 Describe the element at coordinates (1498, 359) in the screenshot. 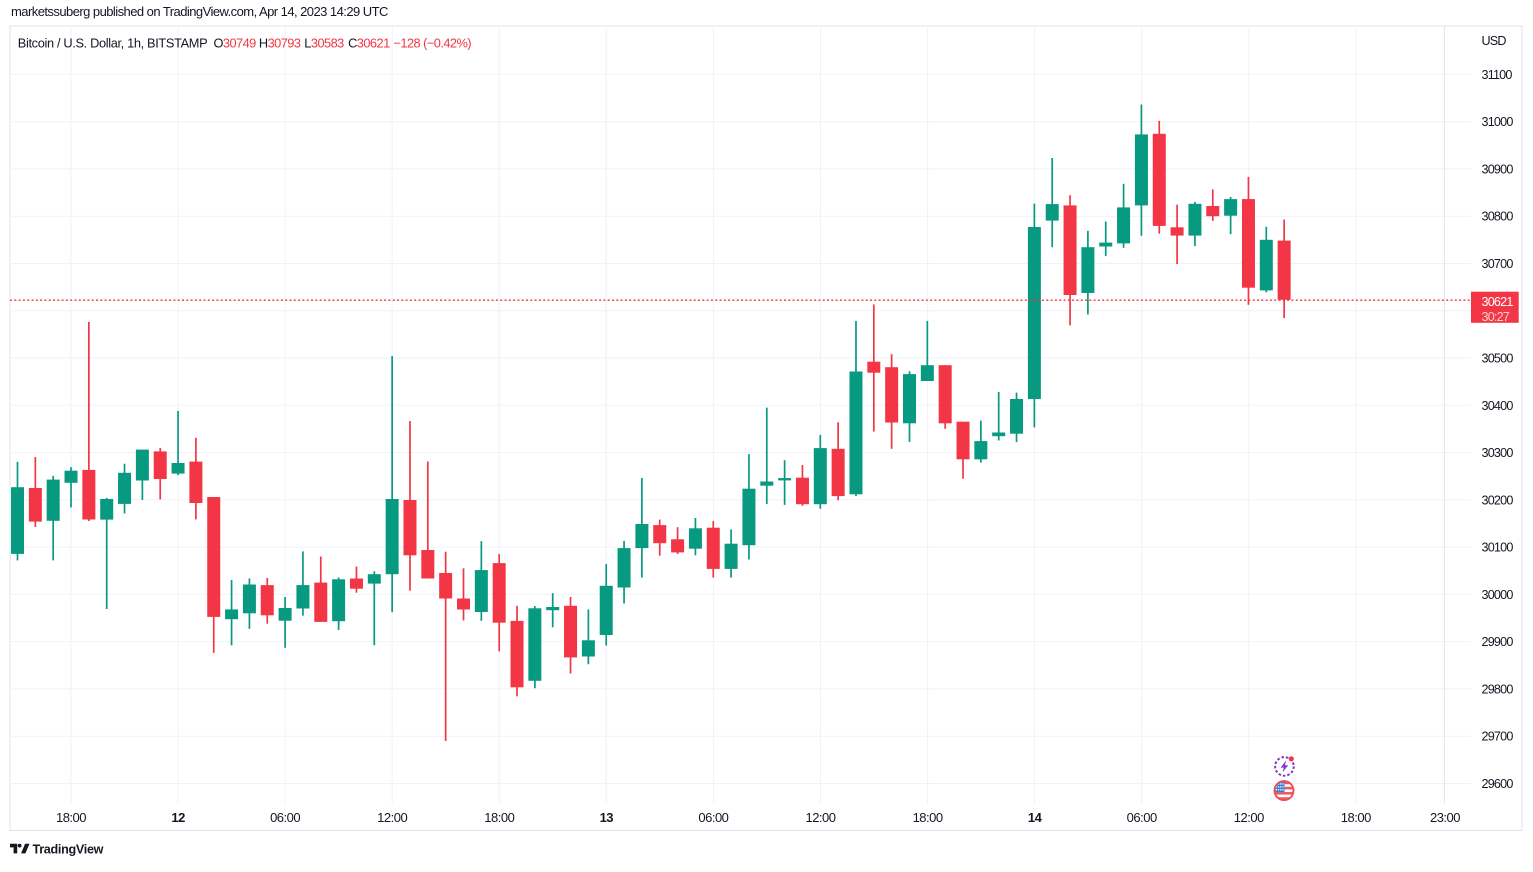

I see `svg-text: 30500` at that location.